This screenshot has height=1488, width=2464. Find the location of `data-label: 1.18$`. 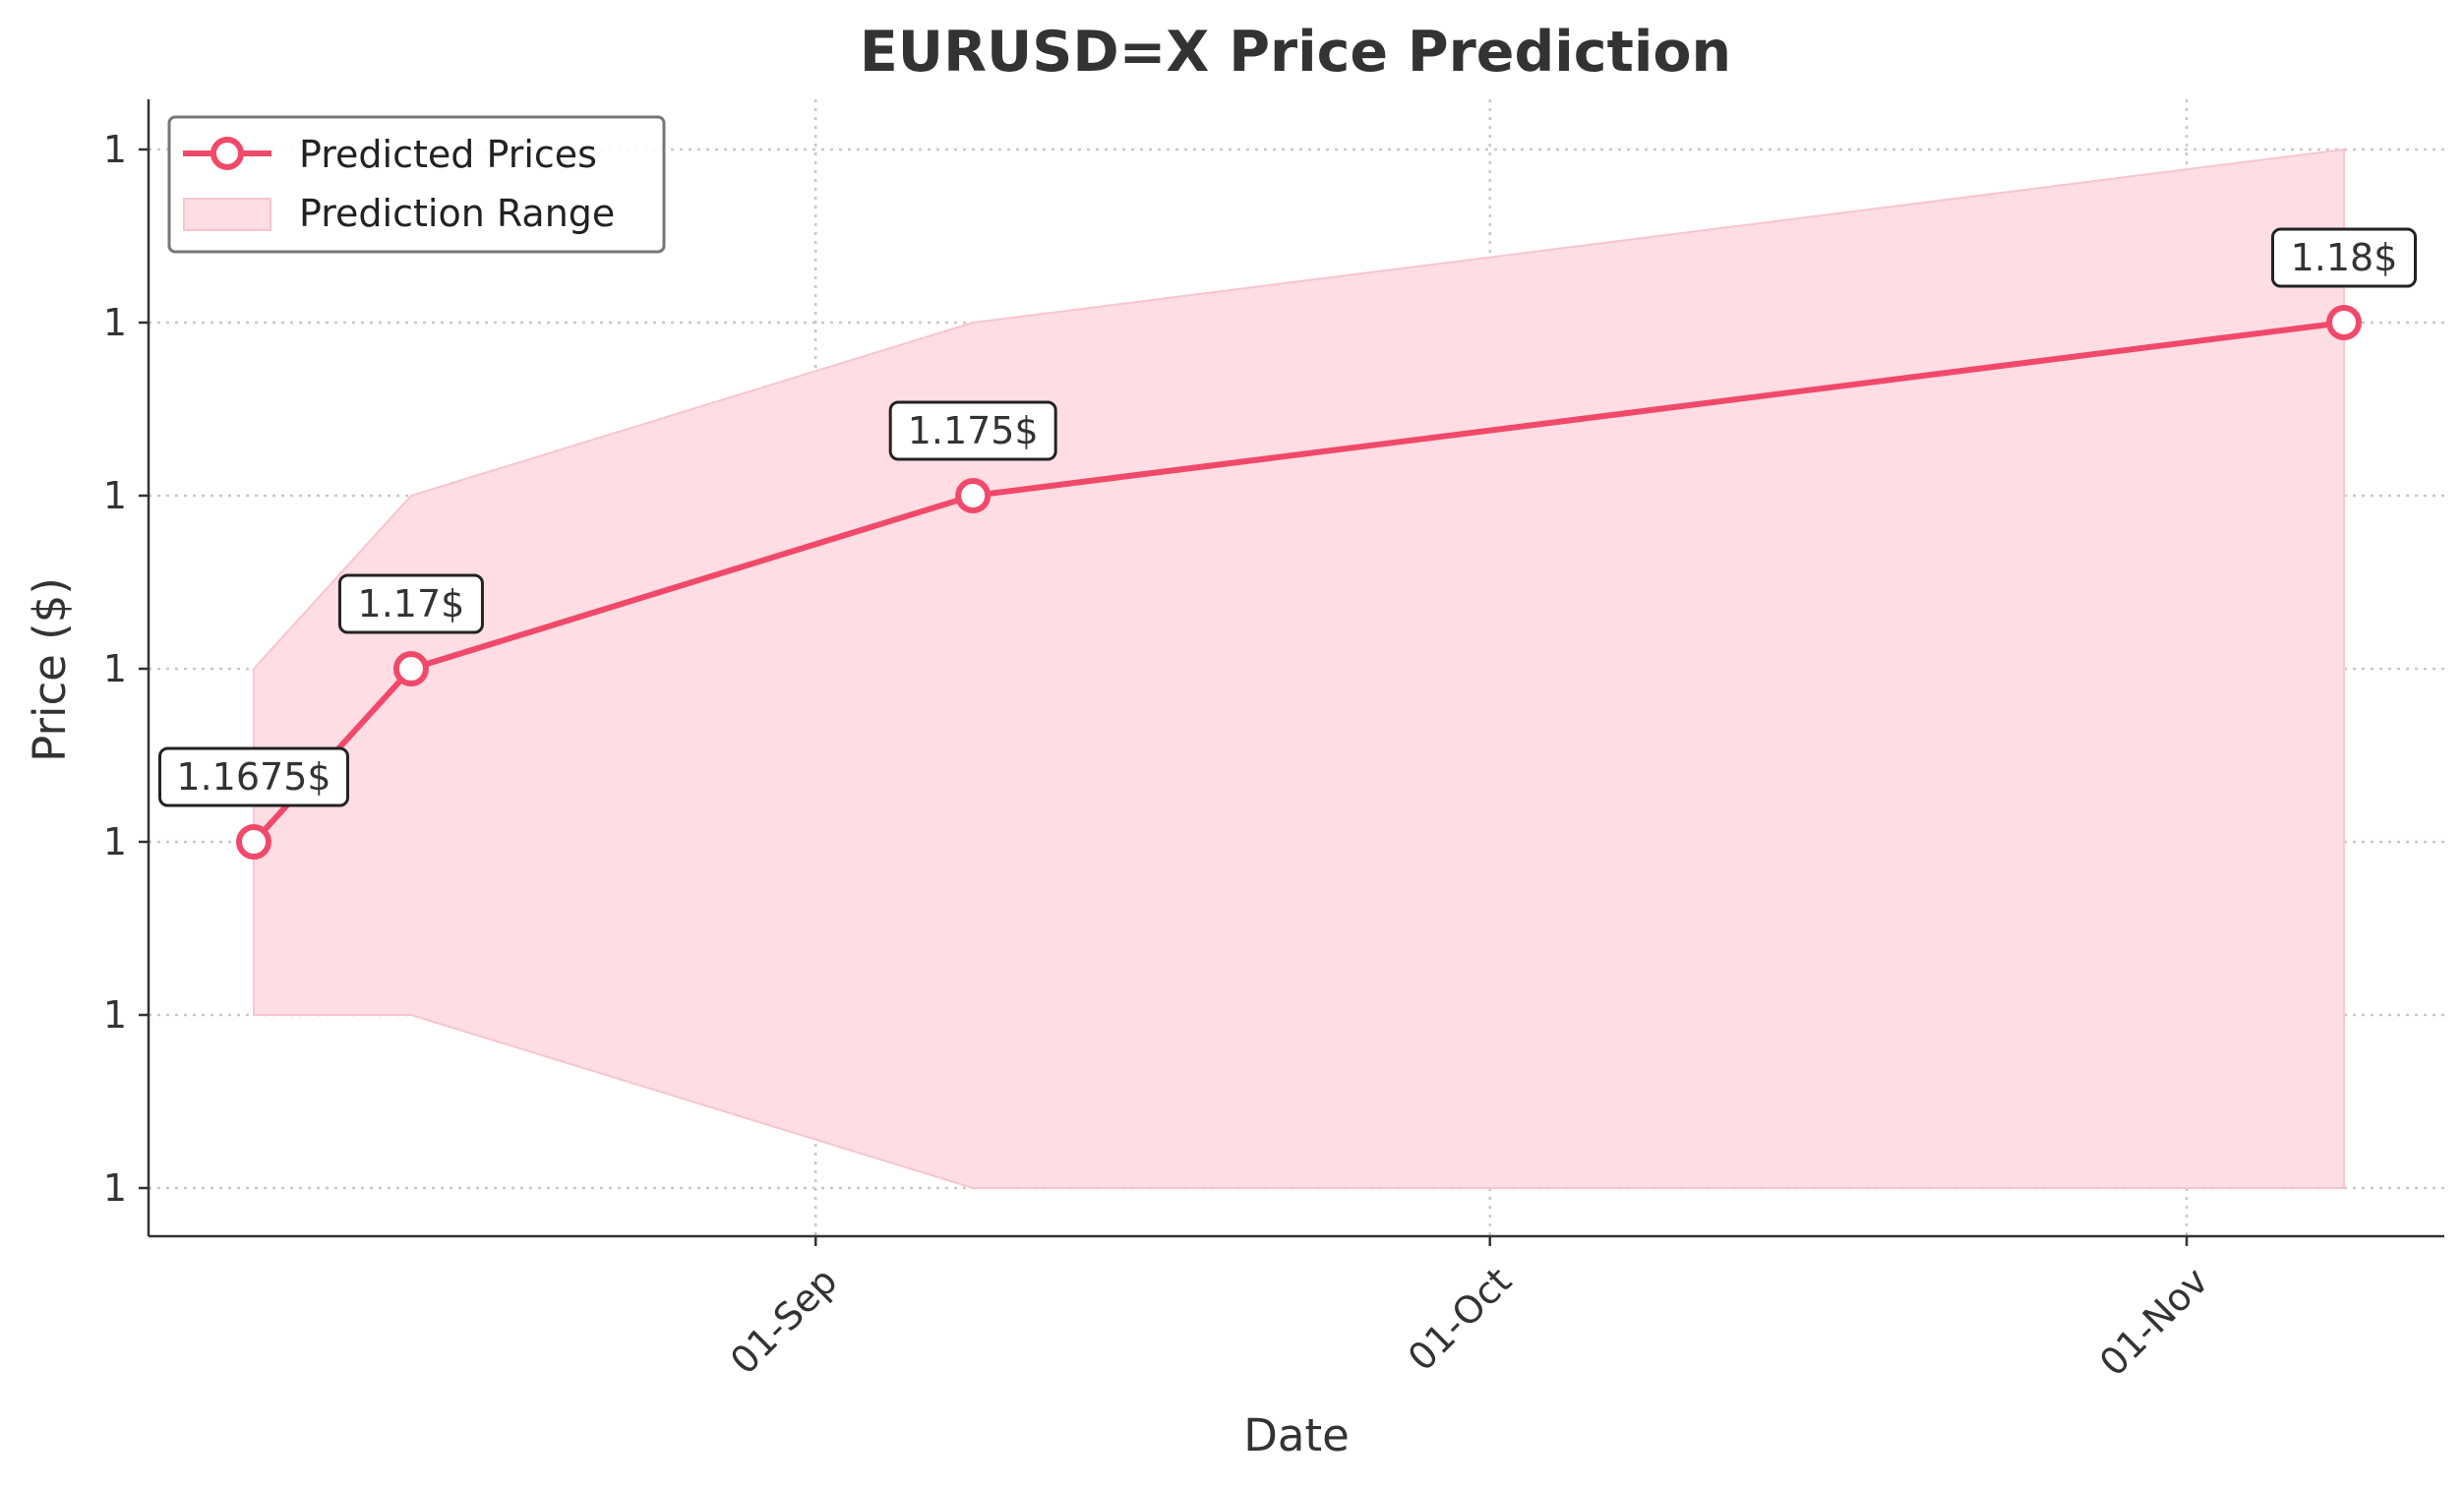

data-label: 1.18$ is located at coordinates (2344, 257).